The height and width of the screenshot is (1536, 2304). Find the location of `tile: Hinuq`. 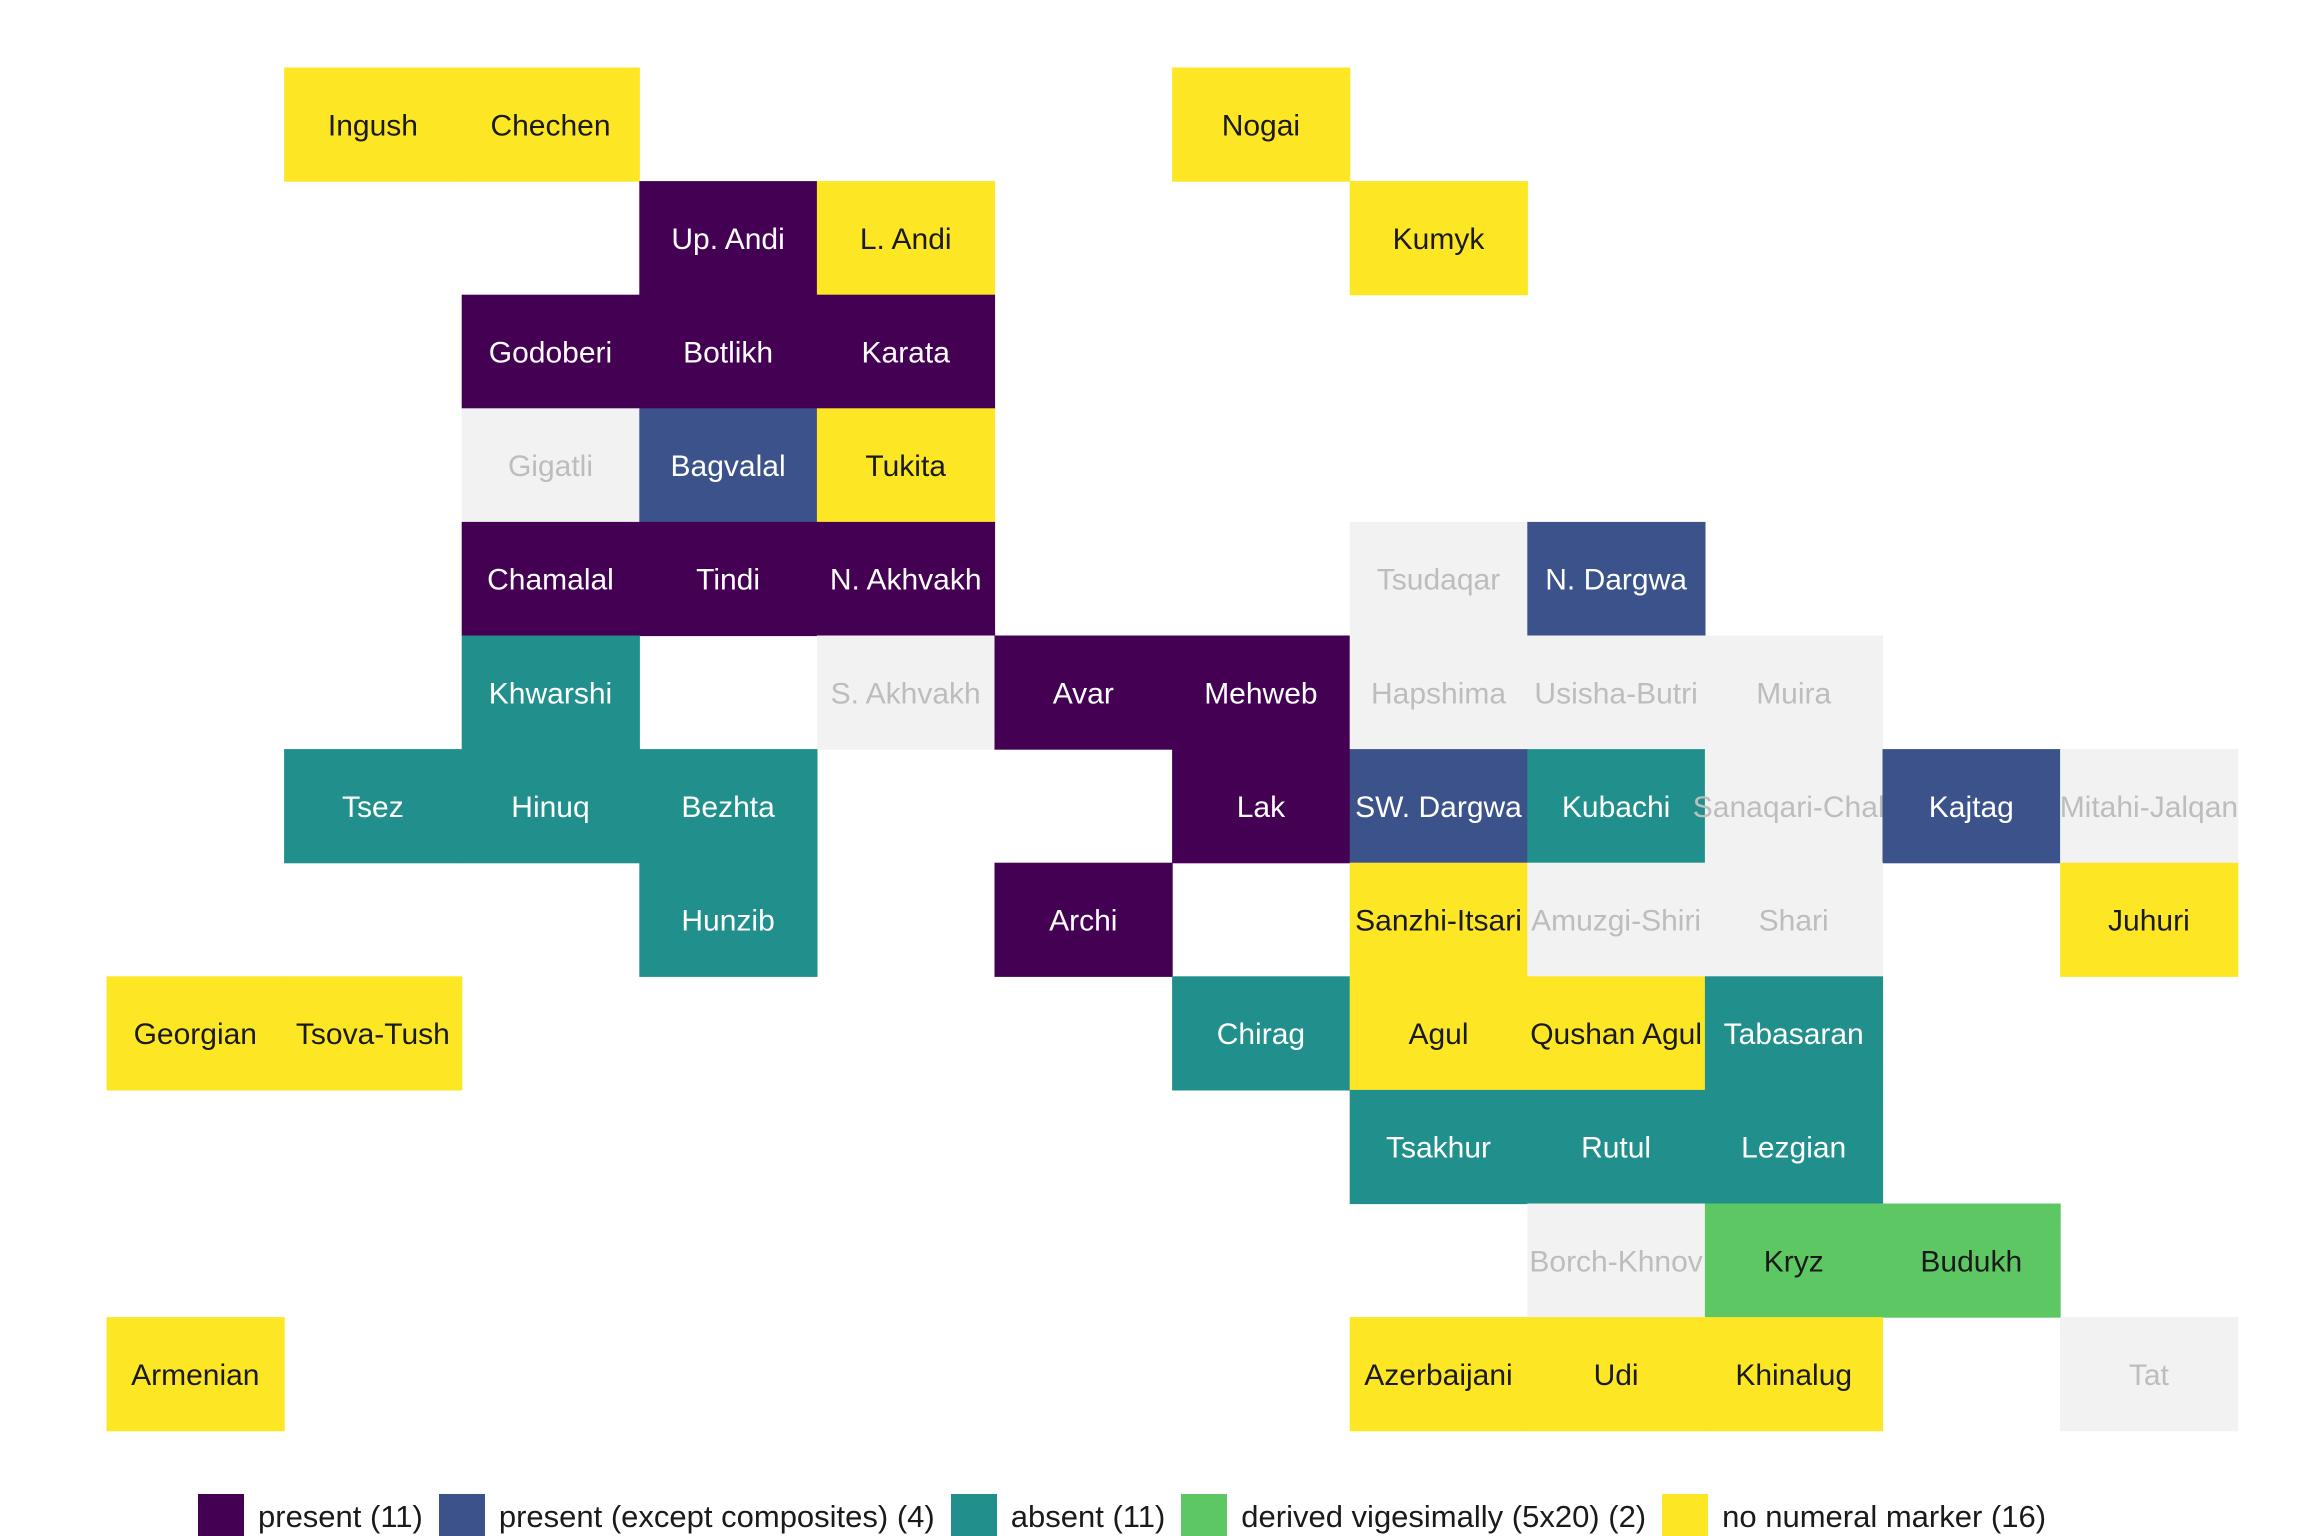

tile: Hinuq is located at coordinates (550, 806).